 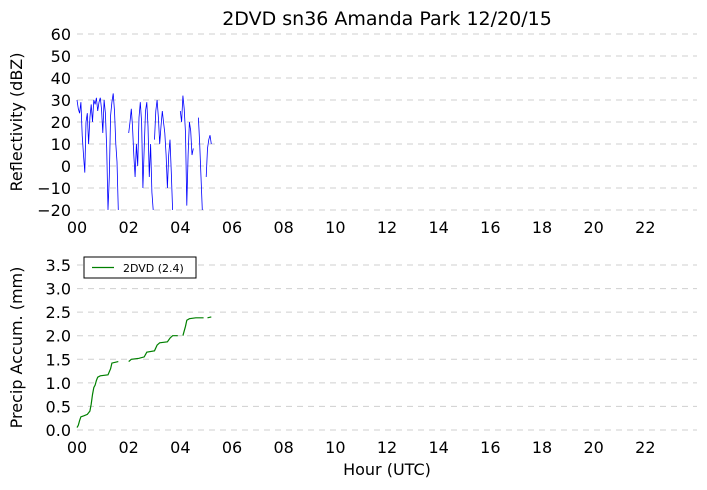 What do you see at coordinates (61, 56) in the screenshot?
I see `y-tick-label: 50` at bounding box center [61, 56].